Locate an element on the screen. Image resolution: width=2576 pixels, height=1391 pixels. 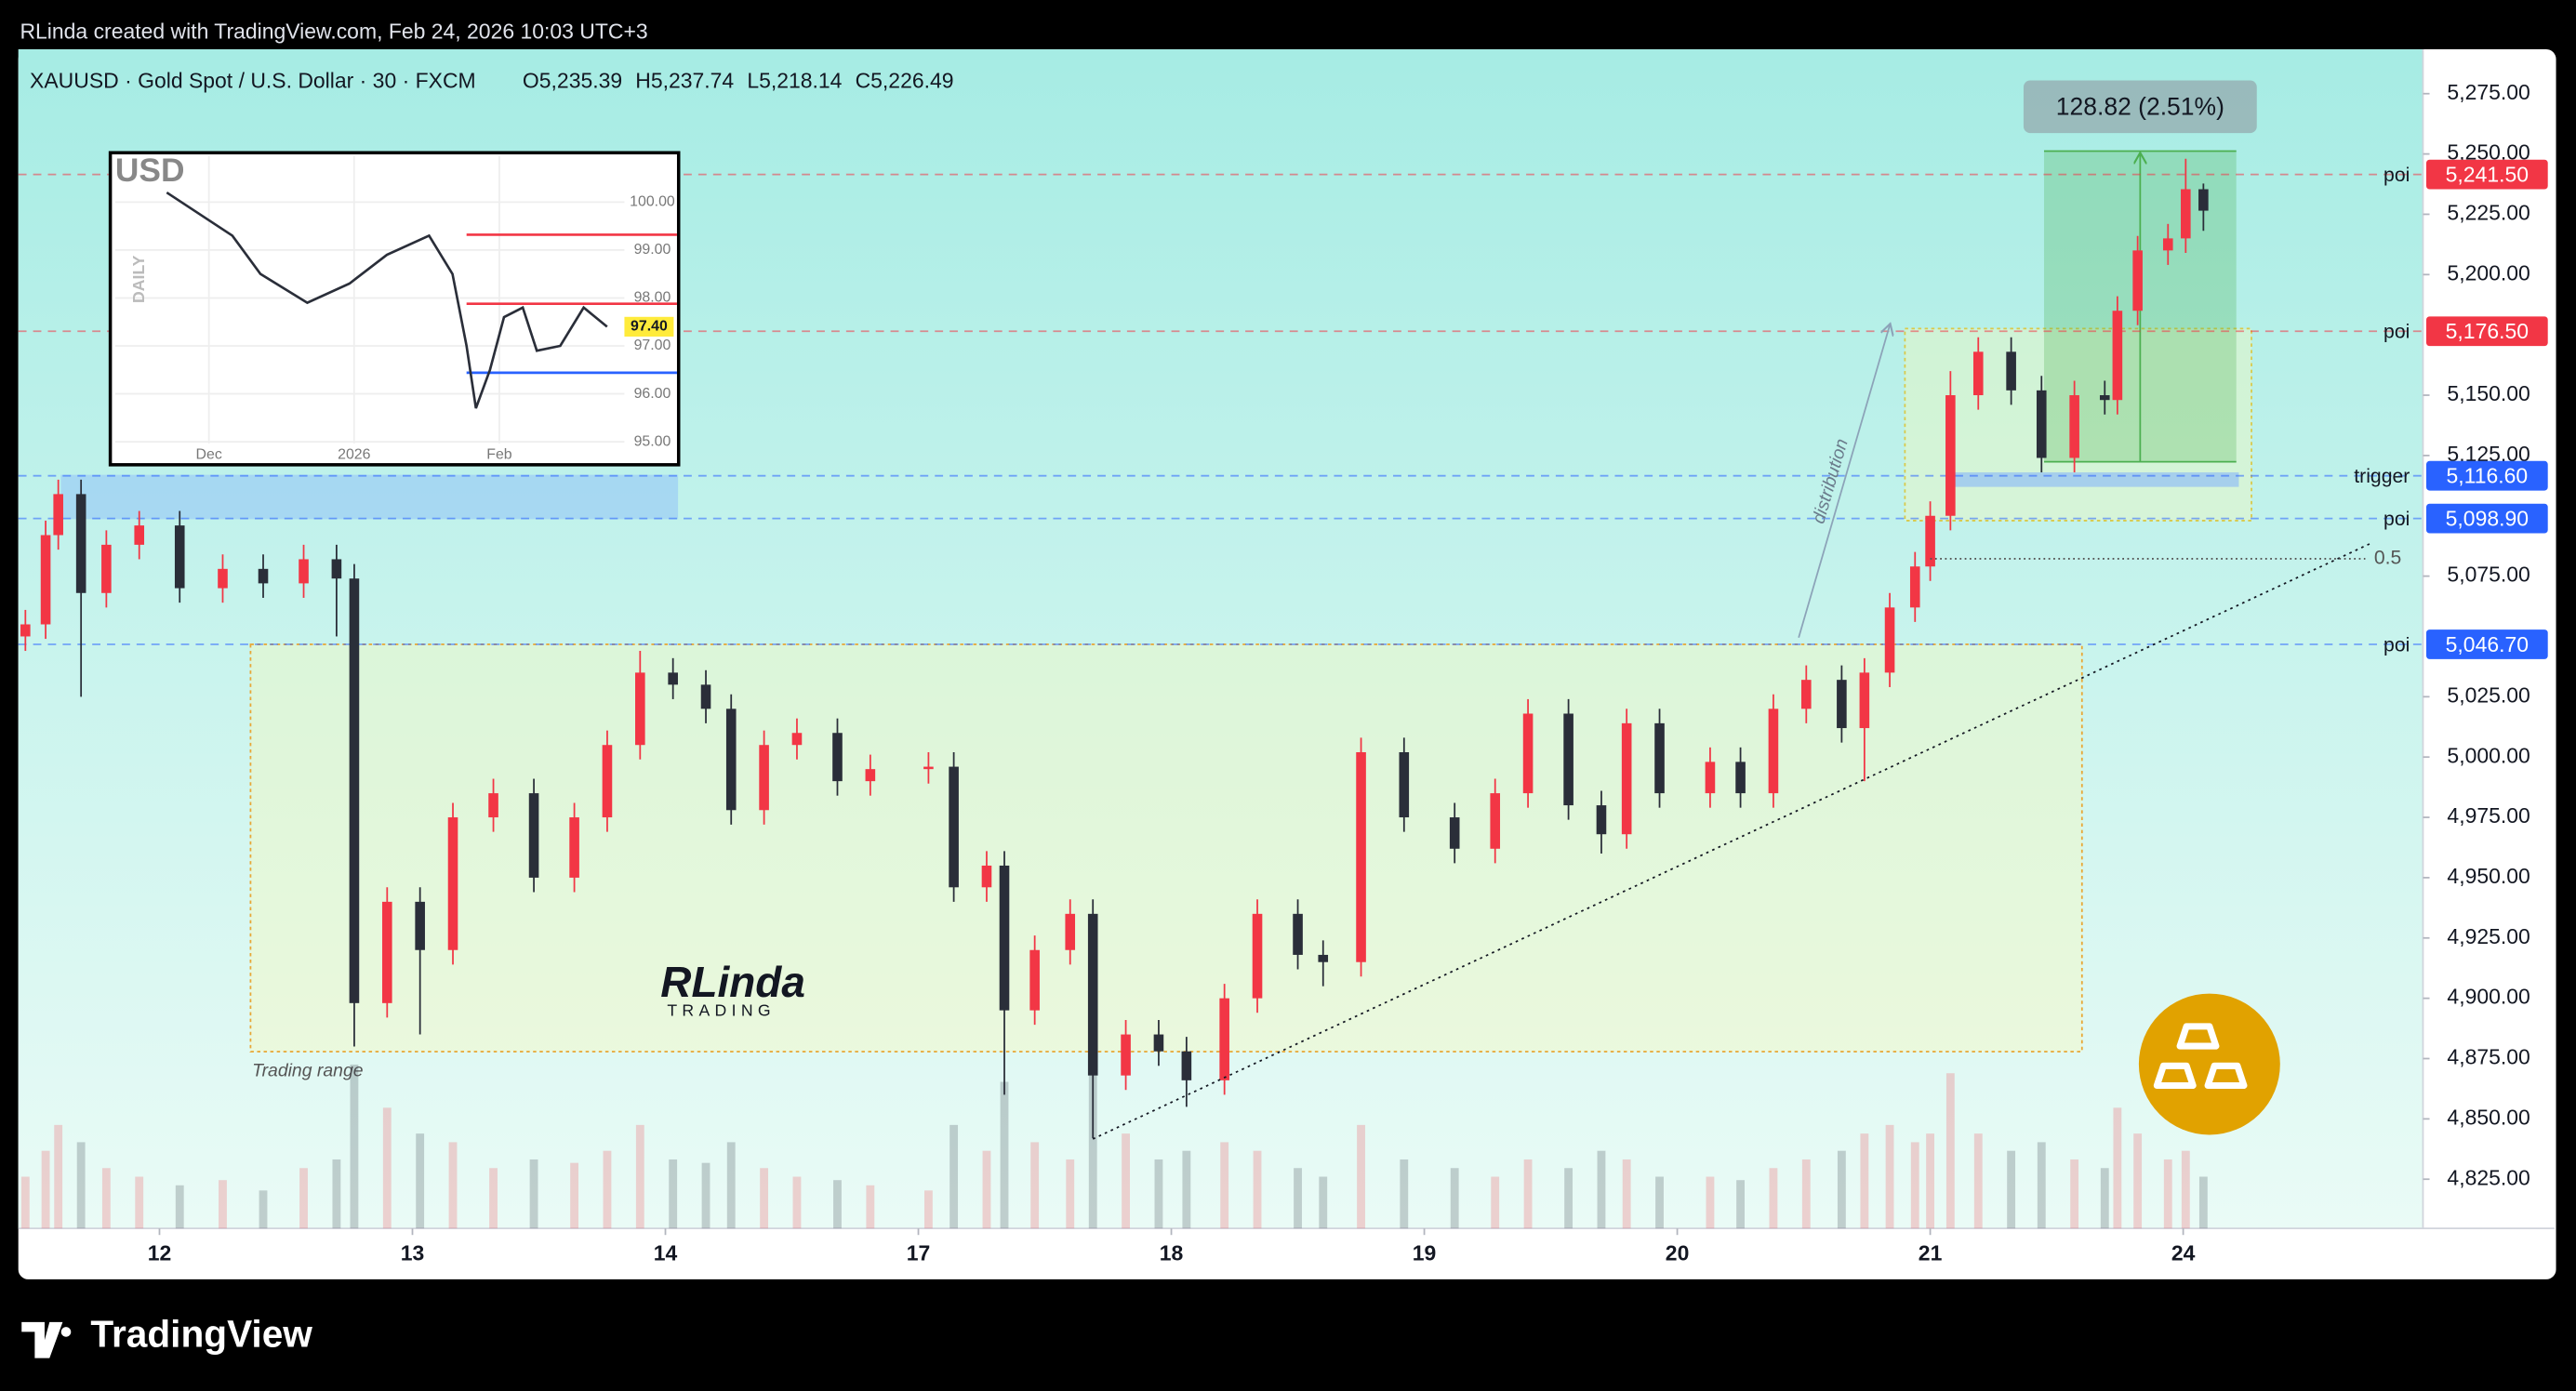
level-price: 5,098.90 is located at coordinates (2487, 518).